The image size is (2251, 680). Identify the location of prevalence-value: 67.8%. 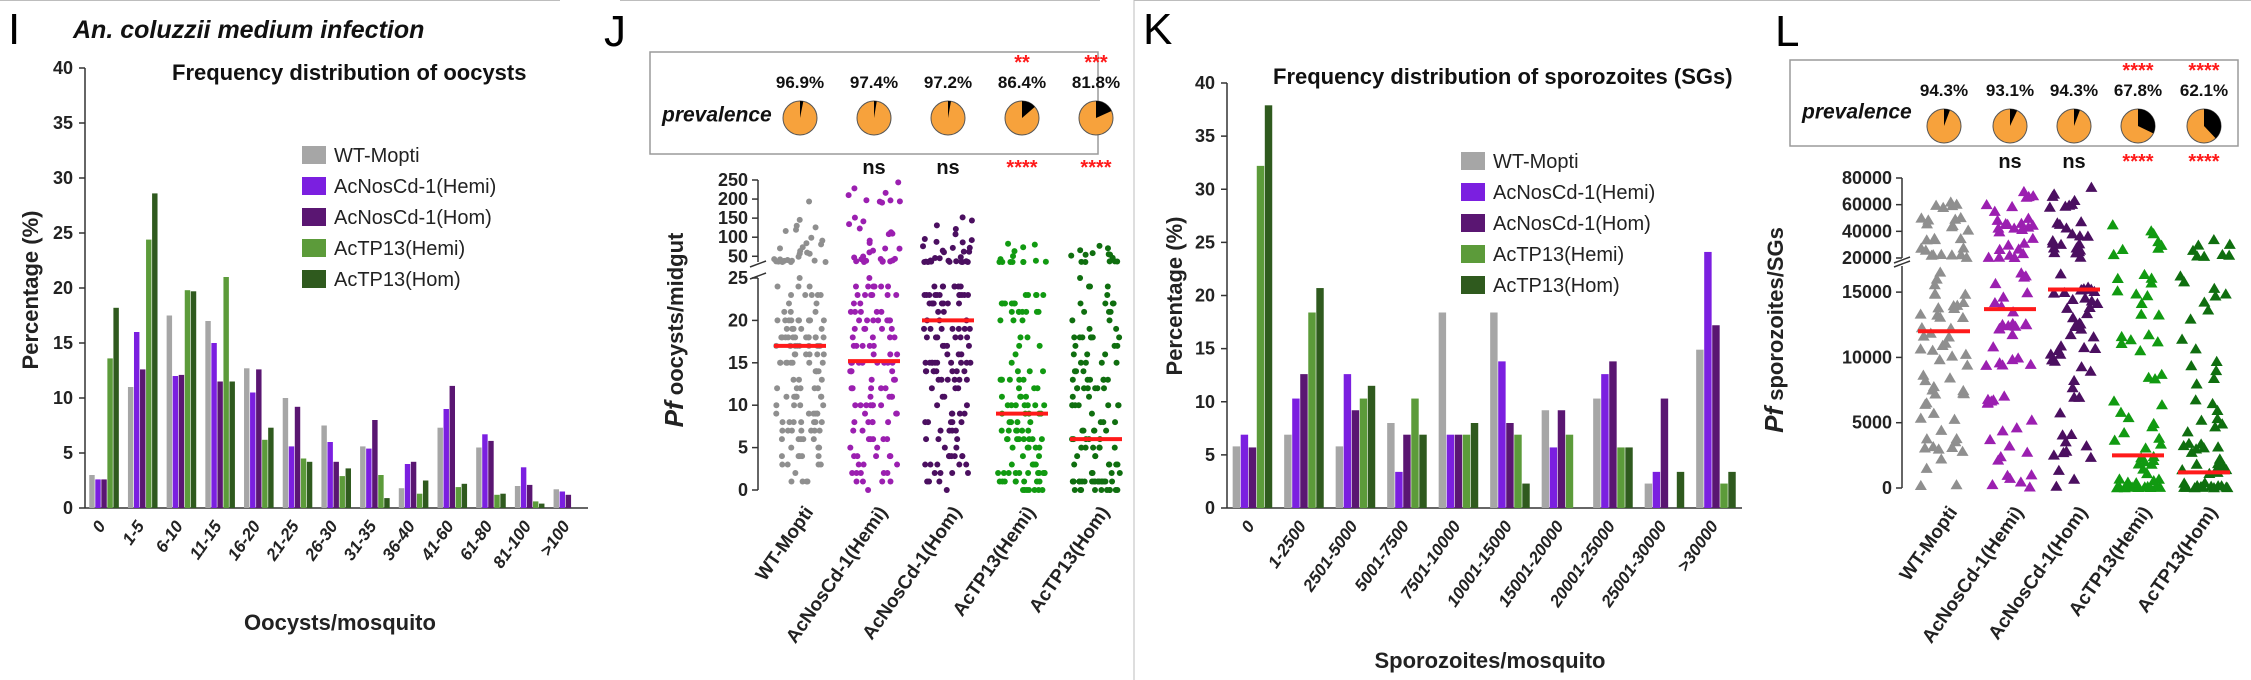
(2138, 90).